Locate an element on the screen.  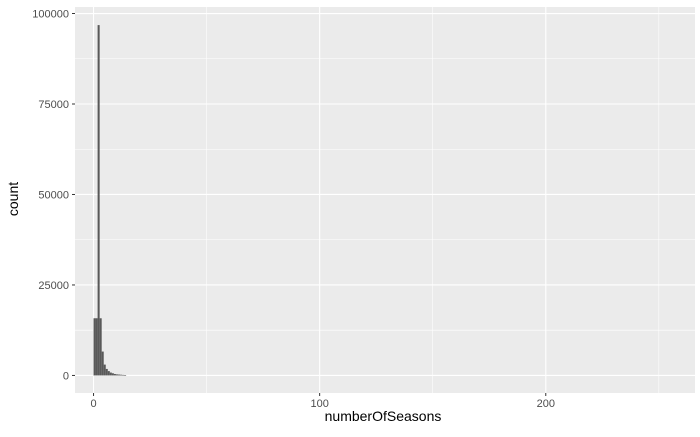
y-tick-label: 25000 is located at coordinates (53, 286).